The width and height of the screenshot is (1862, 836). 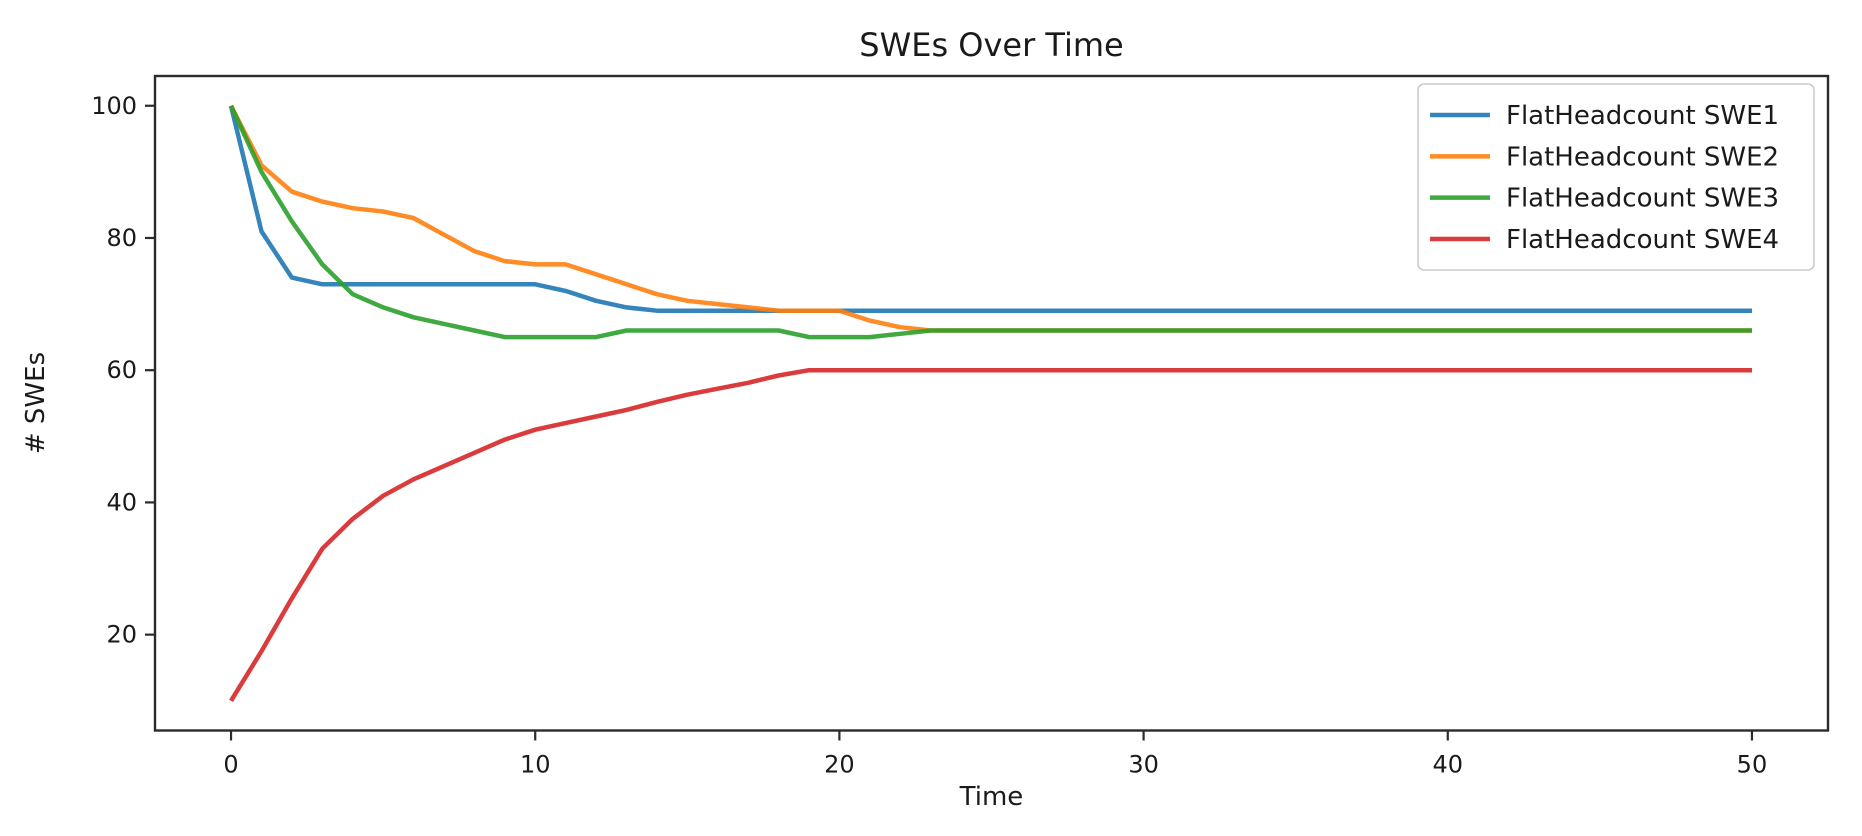 I want to click on legend-label: FlatHeadcount SWE1, so click(x=1642, y=116).